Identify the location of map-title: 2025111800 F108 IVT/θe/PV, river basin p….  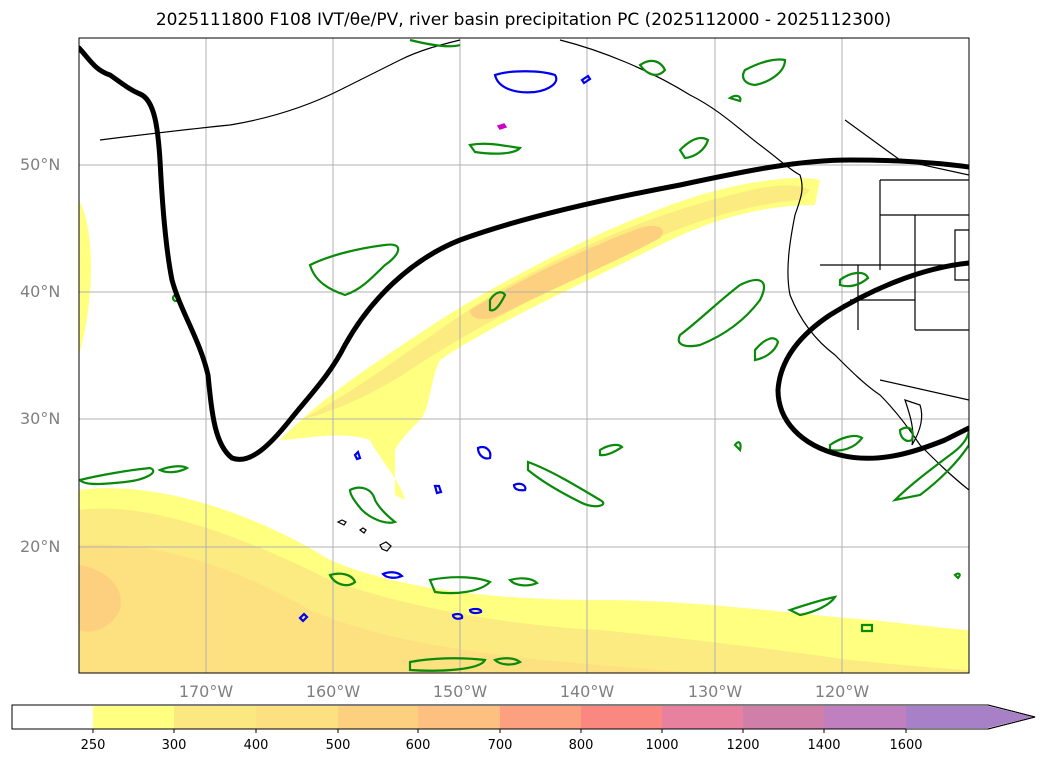
(523, 20).